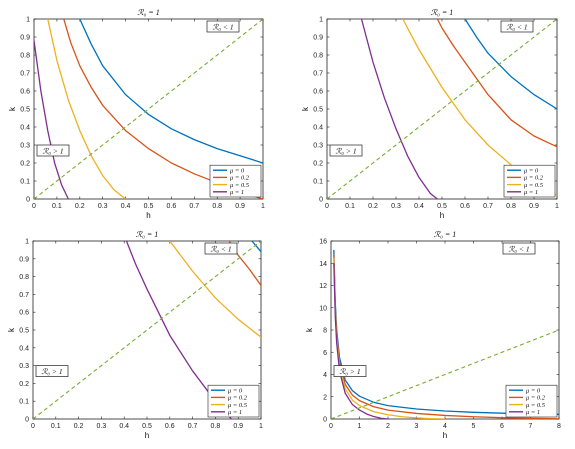 Image resolution: width=575 pixels, height=449 pixels. I want to click on x-tick-label: 6, so click(502, 426).